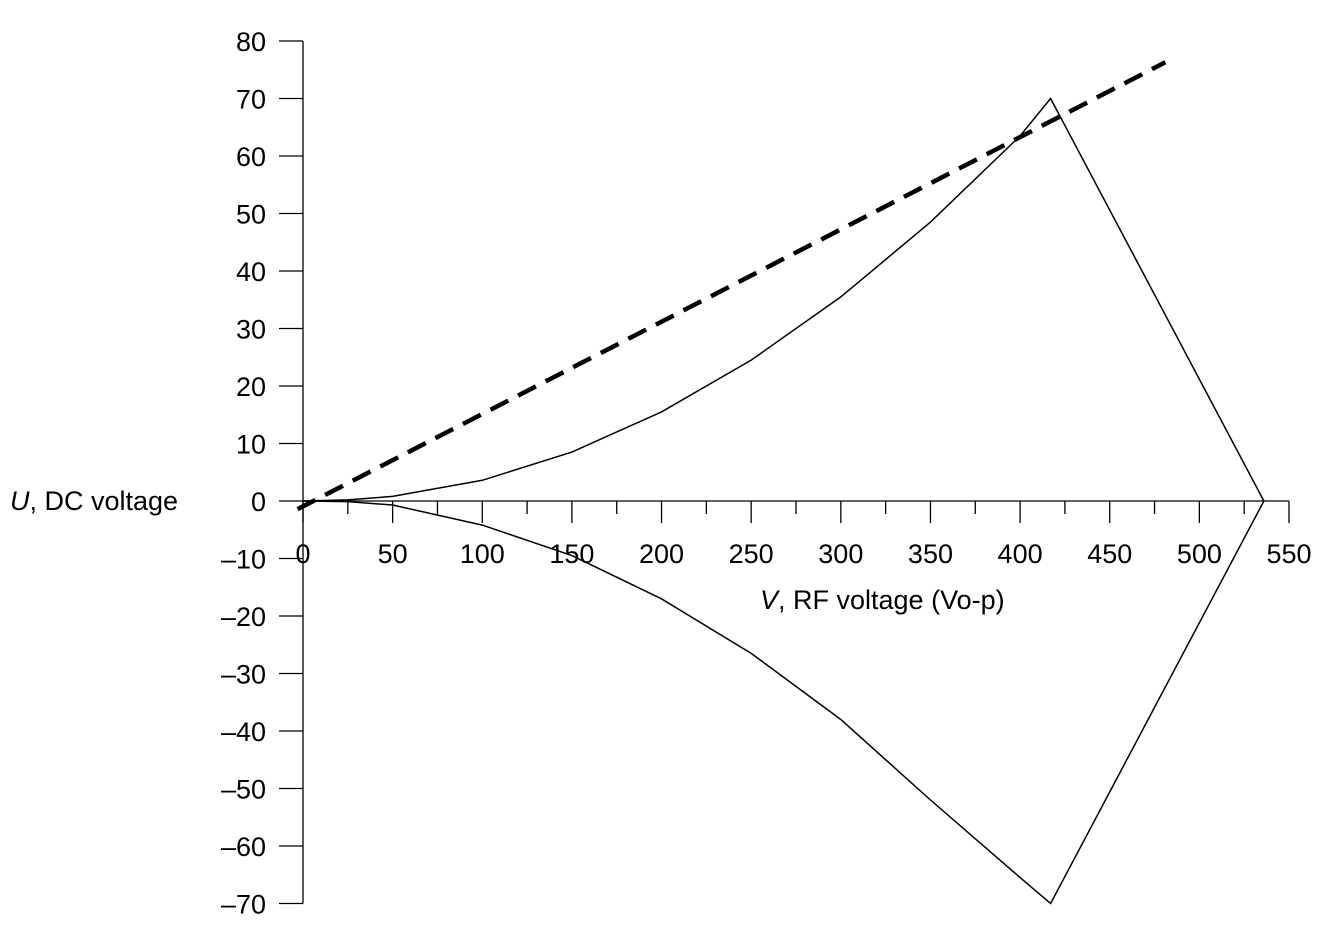  I want to click on y-tick-label: 40, so click(251, 272).